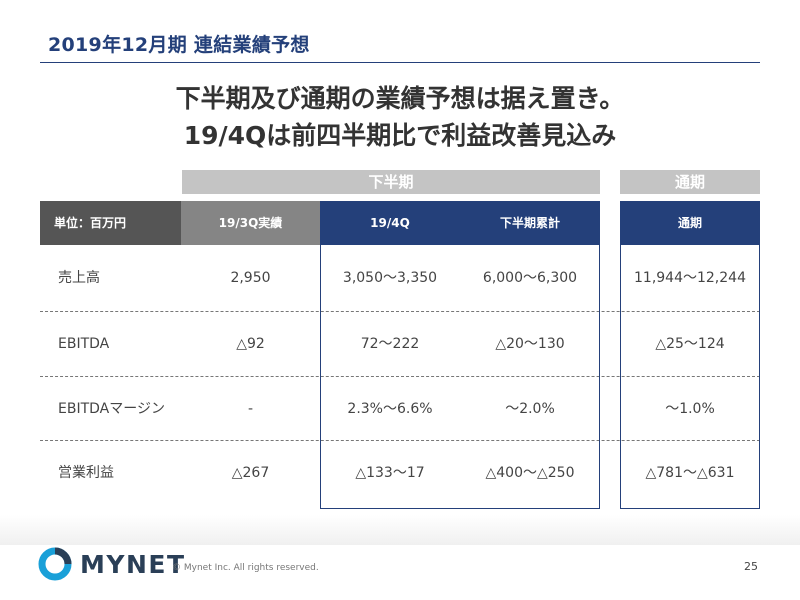 Image resolution: width=800 pixels, height=600 pixels. Describe the element at coordinates (390, 278) in the screenshot. I see `cell-4q: 3,050〜3,350` at that location.